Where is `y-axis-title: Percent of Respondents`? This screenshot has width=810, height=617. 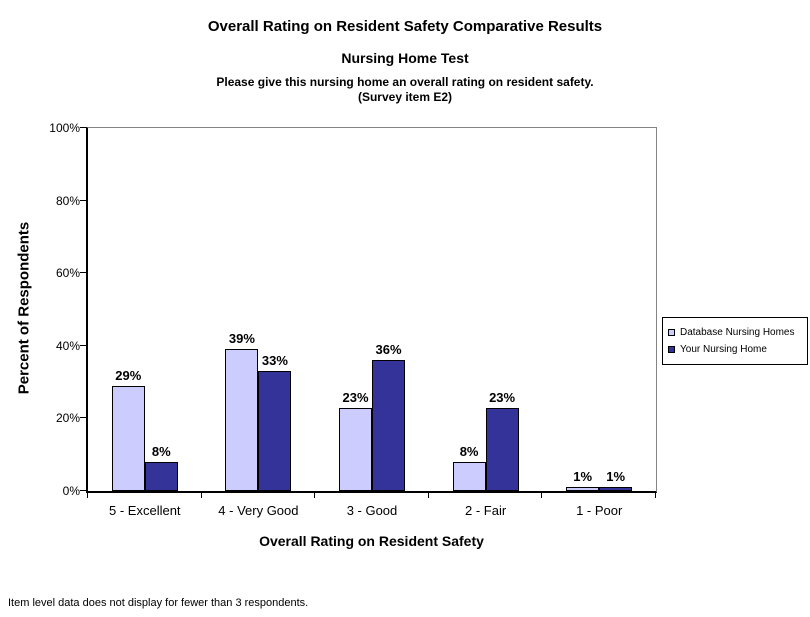 y-axis-title: Percent of Respondents is located at coordinates (24, 308).